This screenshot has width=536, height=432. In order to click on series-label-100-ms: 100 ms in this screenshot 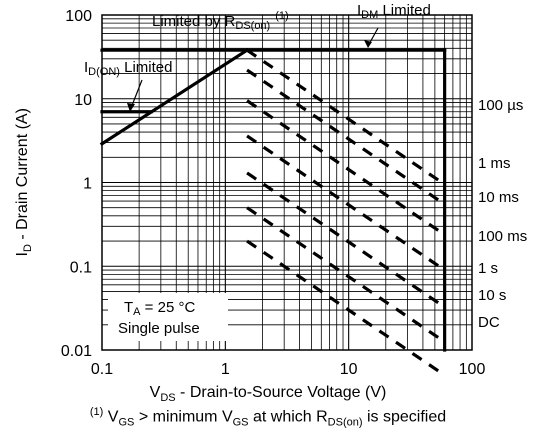, I will do `click(502, 236)`.